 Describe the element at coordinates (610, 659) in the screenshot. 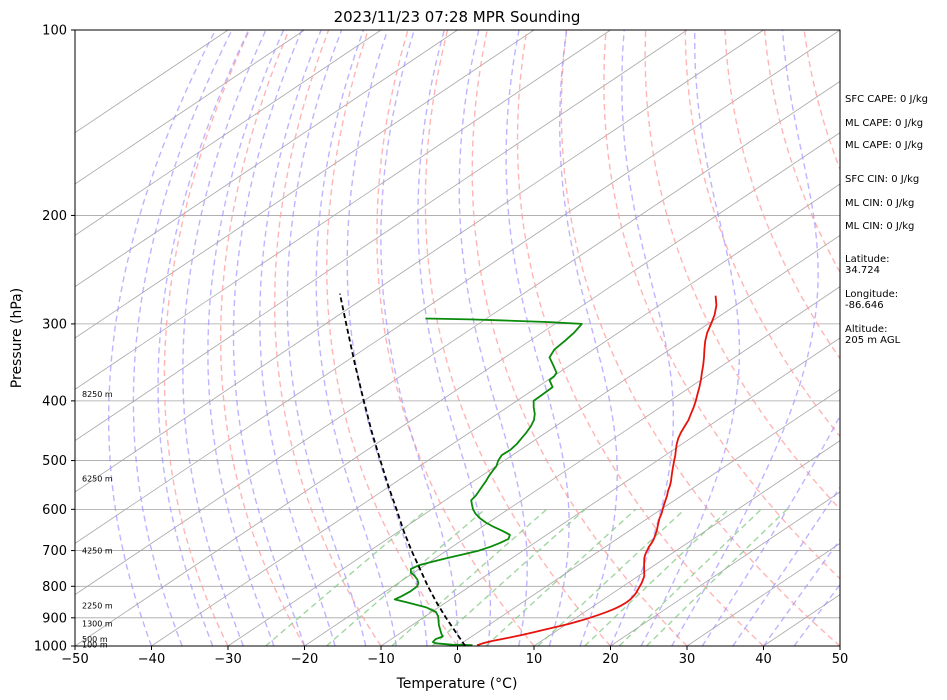

I see `x-tick-label: 20` at that location.